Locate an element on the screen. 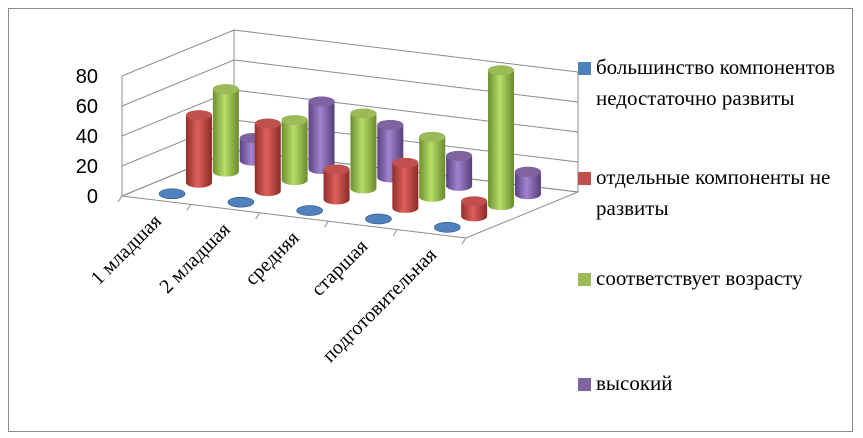 Image resolution: width=863 pixels, height=438 pixels. legend-label: высокий is located at coordinates (634, 383).